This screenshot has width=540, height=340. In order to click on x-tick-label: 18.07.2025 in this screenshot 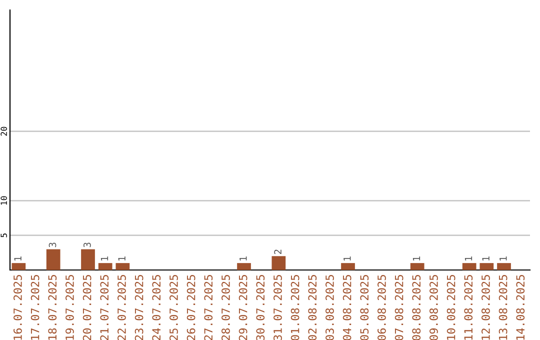, I will do `click(52, 307)`.